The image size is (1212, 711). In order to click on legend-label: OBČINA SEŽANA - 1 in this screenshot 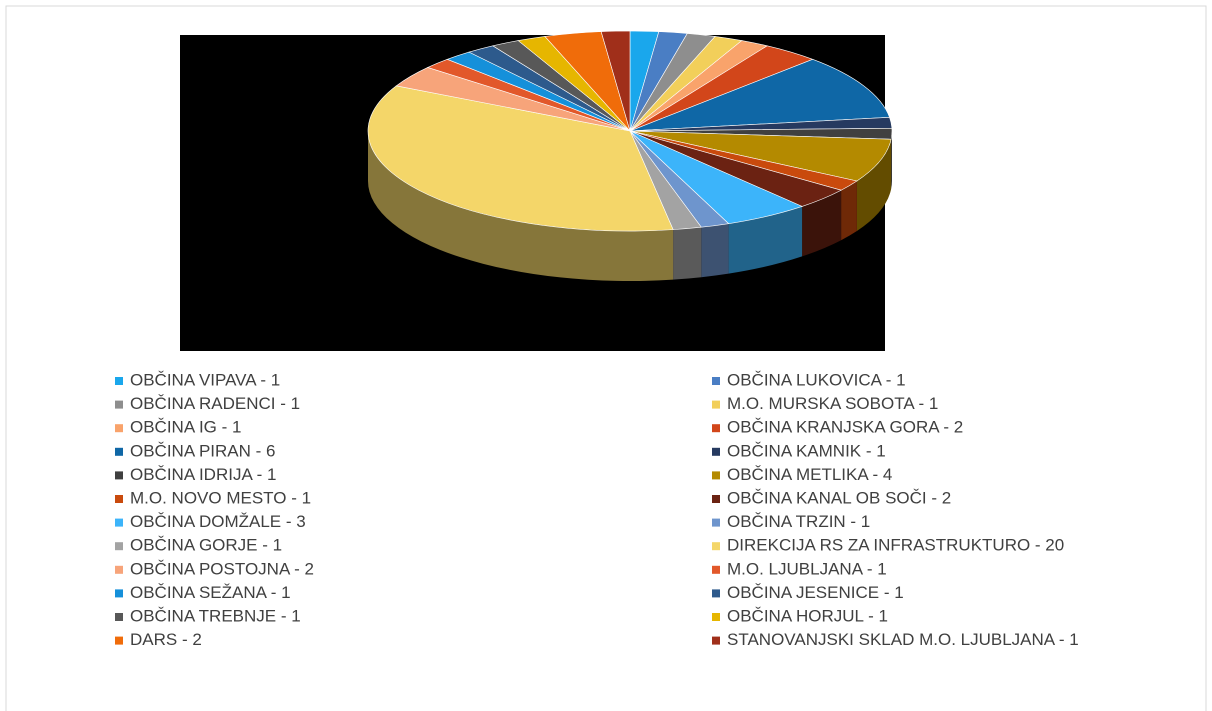, I will do `click(210, 592)`.